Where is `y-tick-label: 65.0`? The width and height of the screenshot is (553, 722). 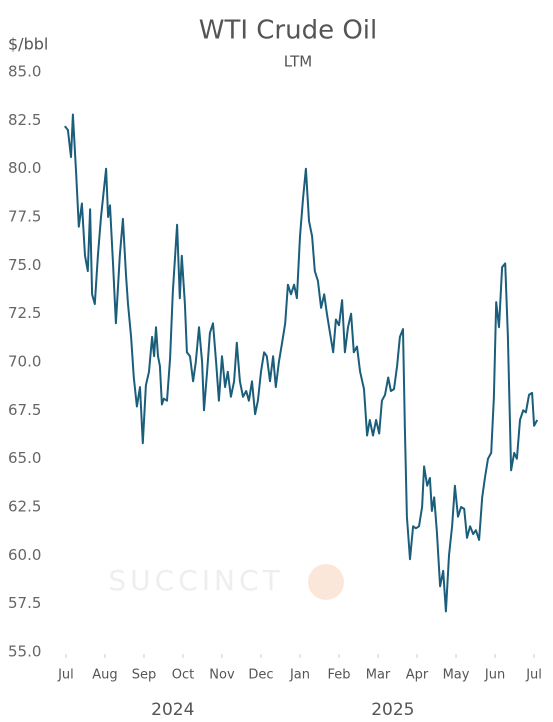
y-tick-label: 65.0 is located at coordinates (24, 458).